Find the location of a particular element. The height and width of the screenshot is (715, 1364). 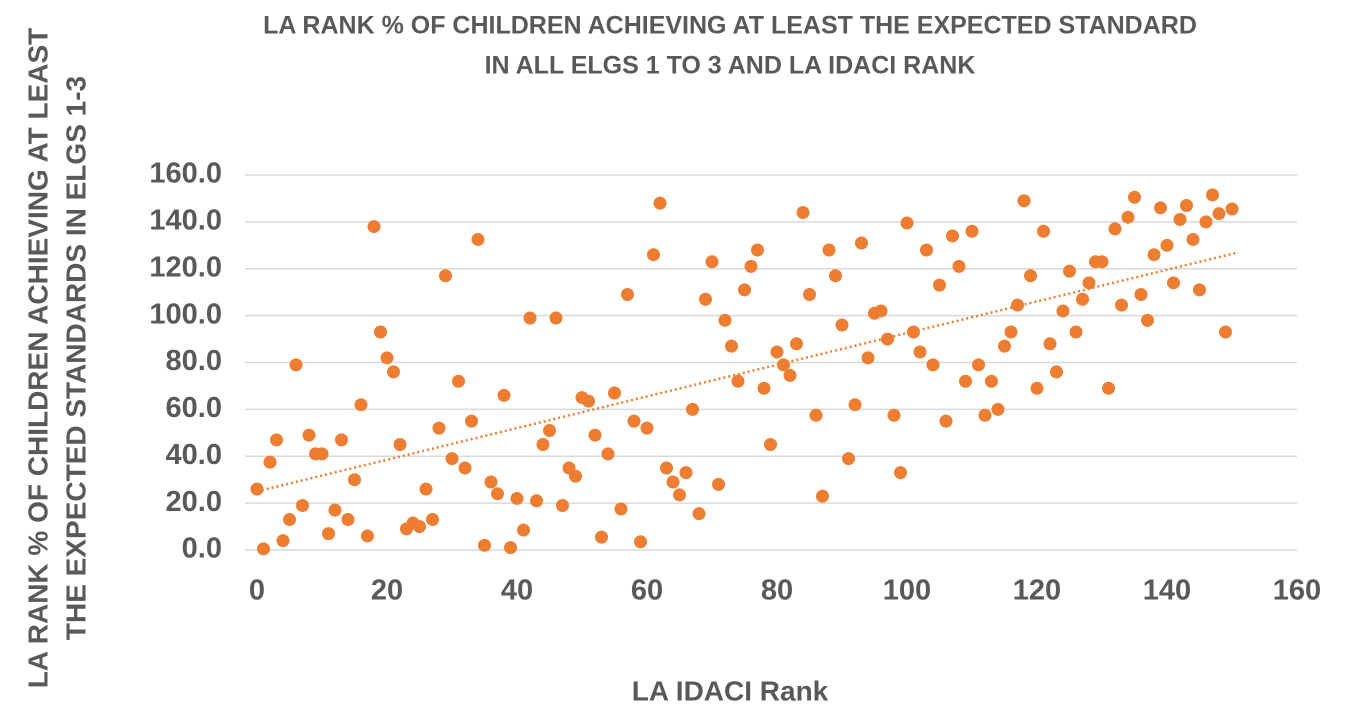

x-tick-label: 0 is located at coordinates (257, 591).